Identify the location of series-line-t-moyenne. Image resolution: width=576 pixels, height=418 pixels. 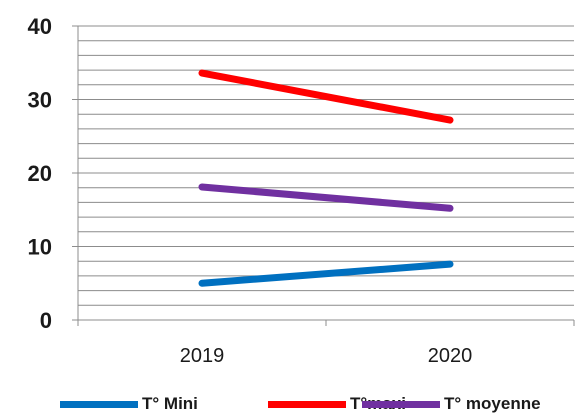
(326, 197).